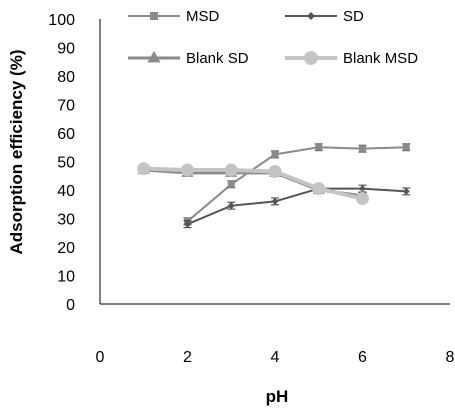 The image size is (455, 414). Describe the element at coordinates (16, 152) in the screenshot. I see `y-axis-title: Adsorption efficiency (%)` at that location.